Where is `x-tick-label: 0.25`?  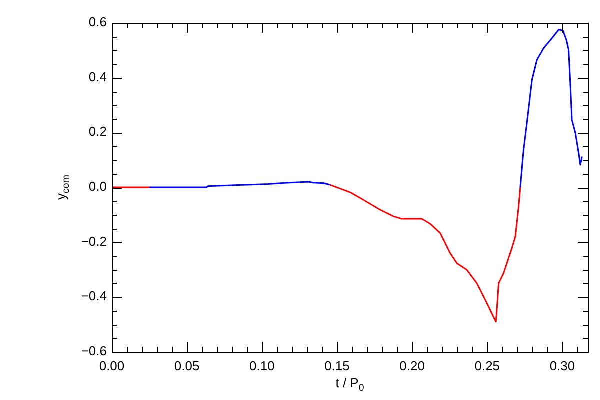 x-tick-label: 0.25 is located at coordinates (487, 366).